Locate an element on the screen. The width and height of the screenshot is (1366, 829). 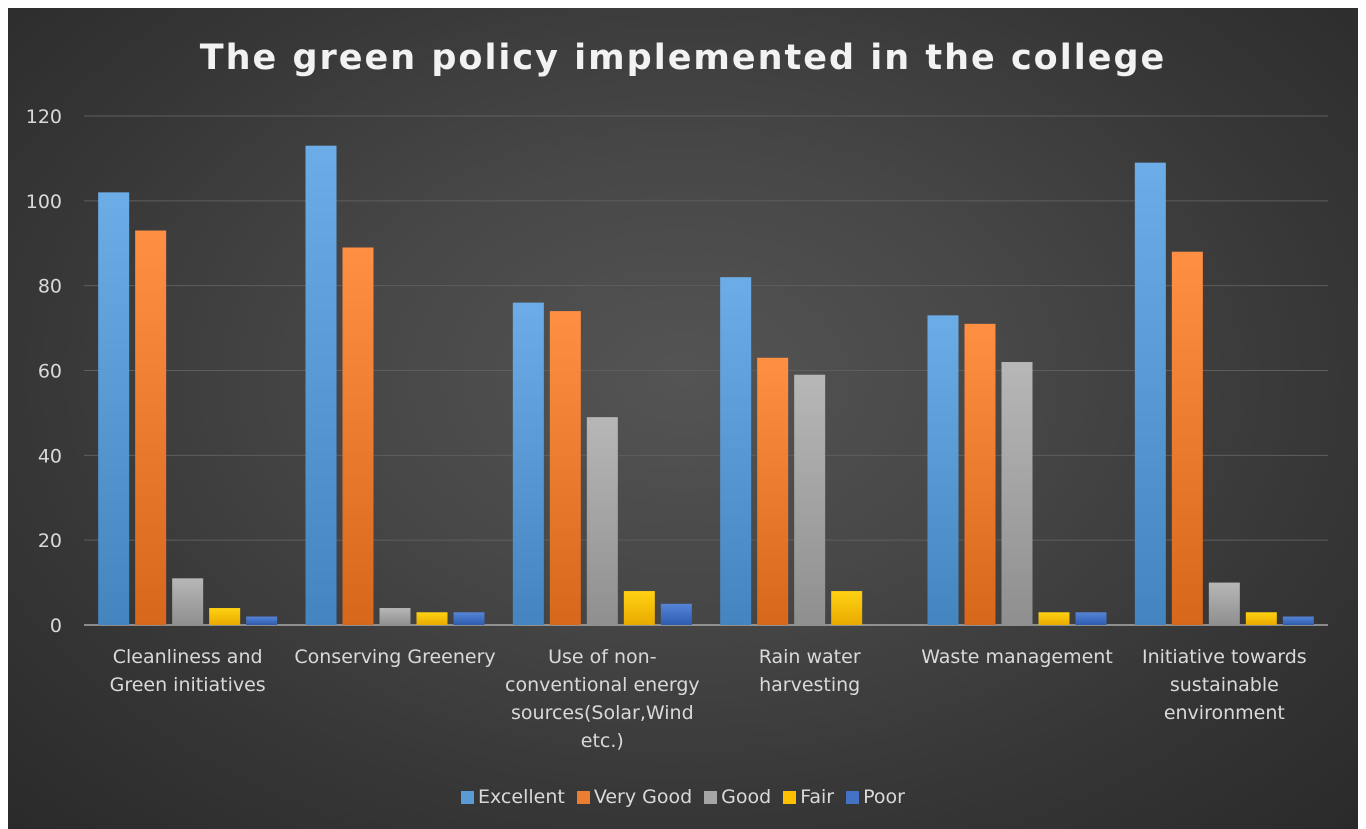
y-tick-label: 20 is located at coordinates (50, 541).